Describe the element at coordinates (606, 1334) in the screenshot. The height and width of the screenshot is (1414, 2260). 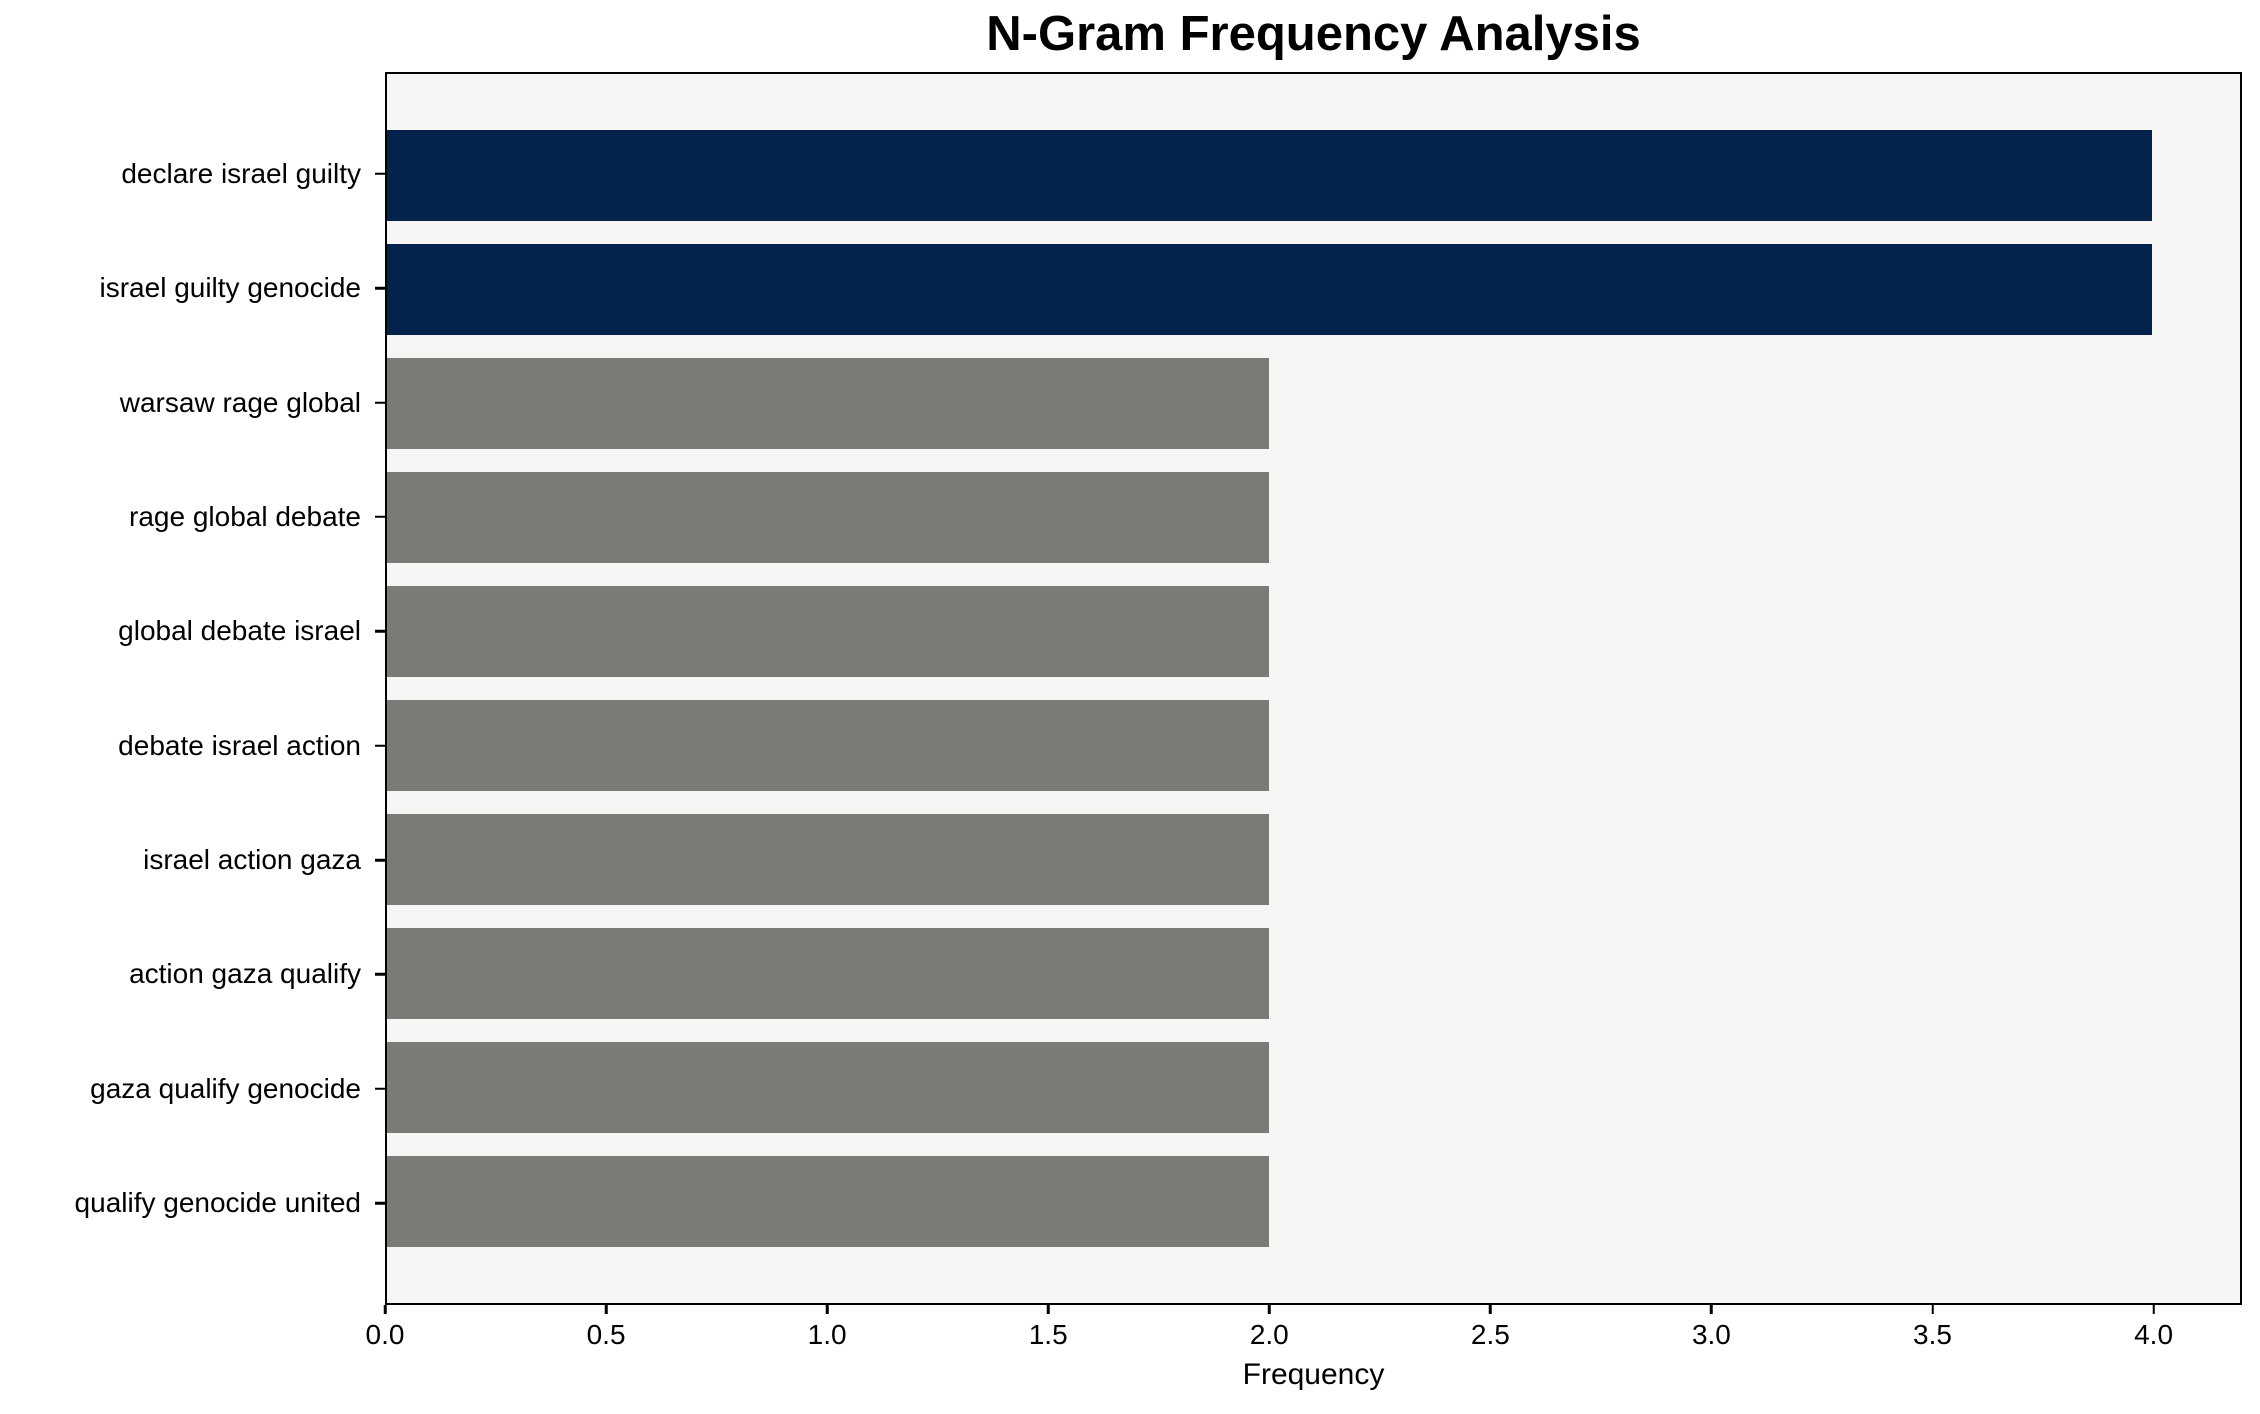
I see `x-tick-label: 0.5` at that location.